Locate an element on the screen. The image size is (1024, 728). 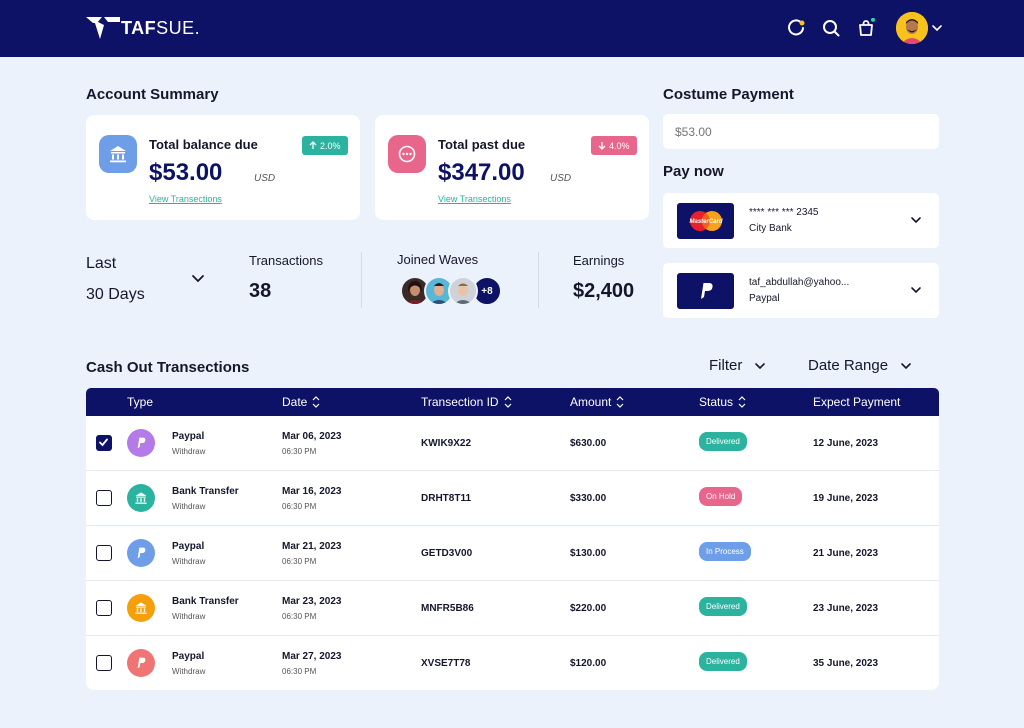
joined-avatars: +8 is located at coordinates (451, 291).